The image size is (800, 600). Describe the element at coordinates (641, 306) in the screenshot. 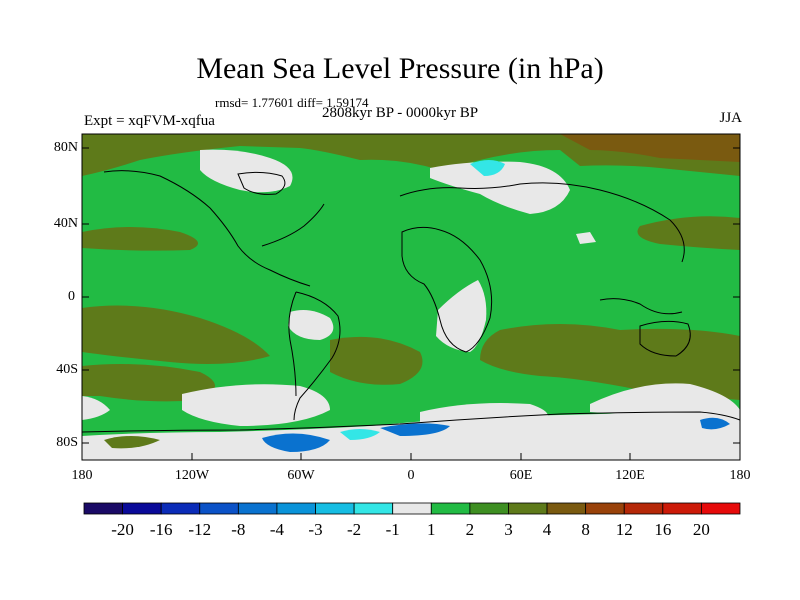

I see `indonesia-coast` at that location.